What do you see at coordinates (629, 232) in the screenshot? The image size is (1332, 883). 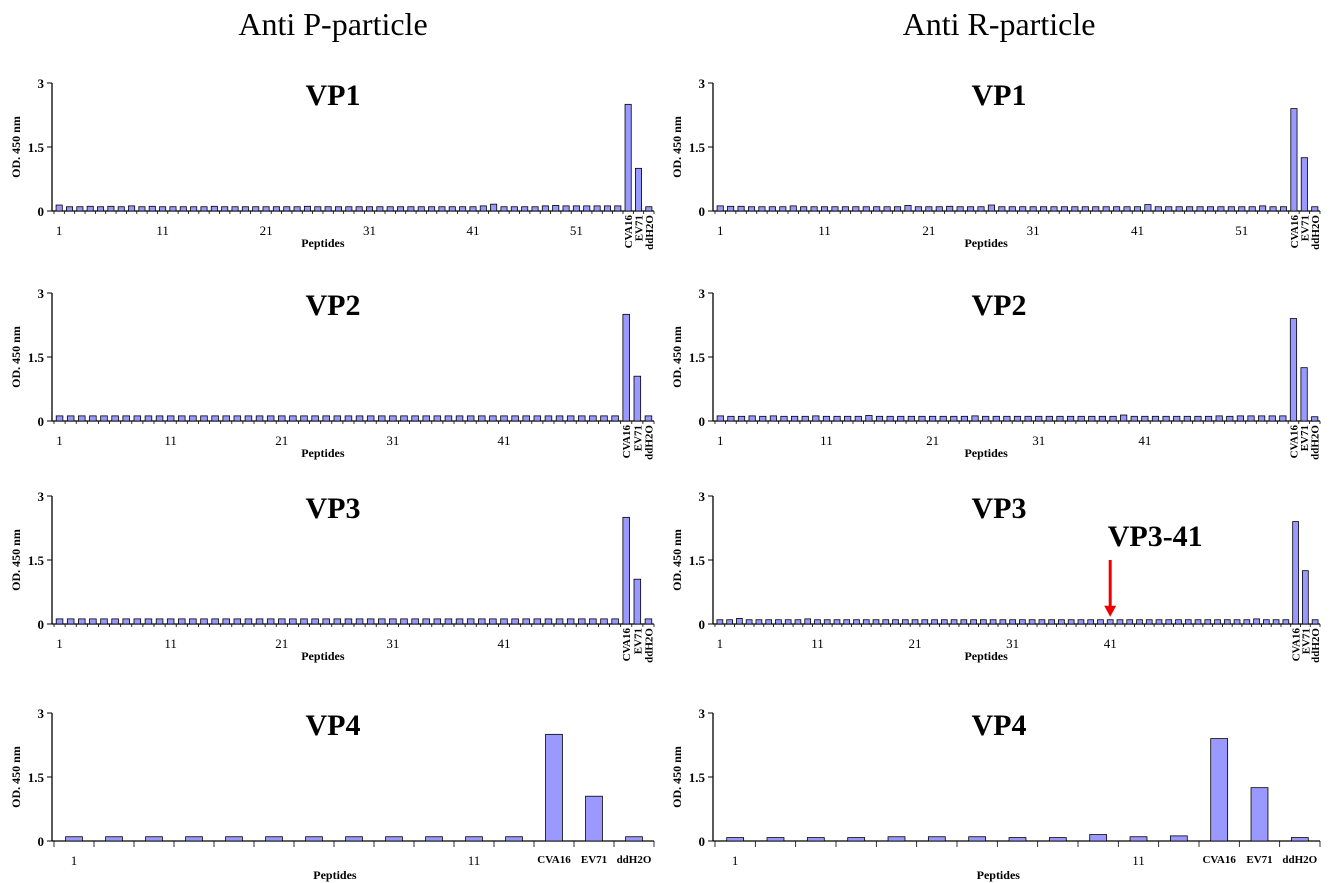 I see `x-control-label: CVA16` at bounding box center [629, 232].